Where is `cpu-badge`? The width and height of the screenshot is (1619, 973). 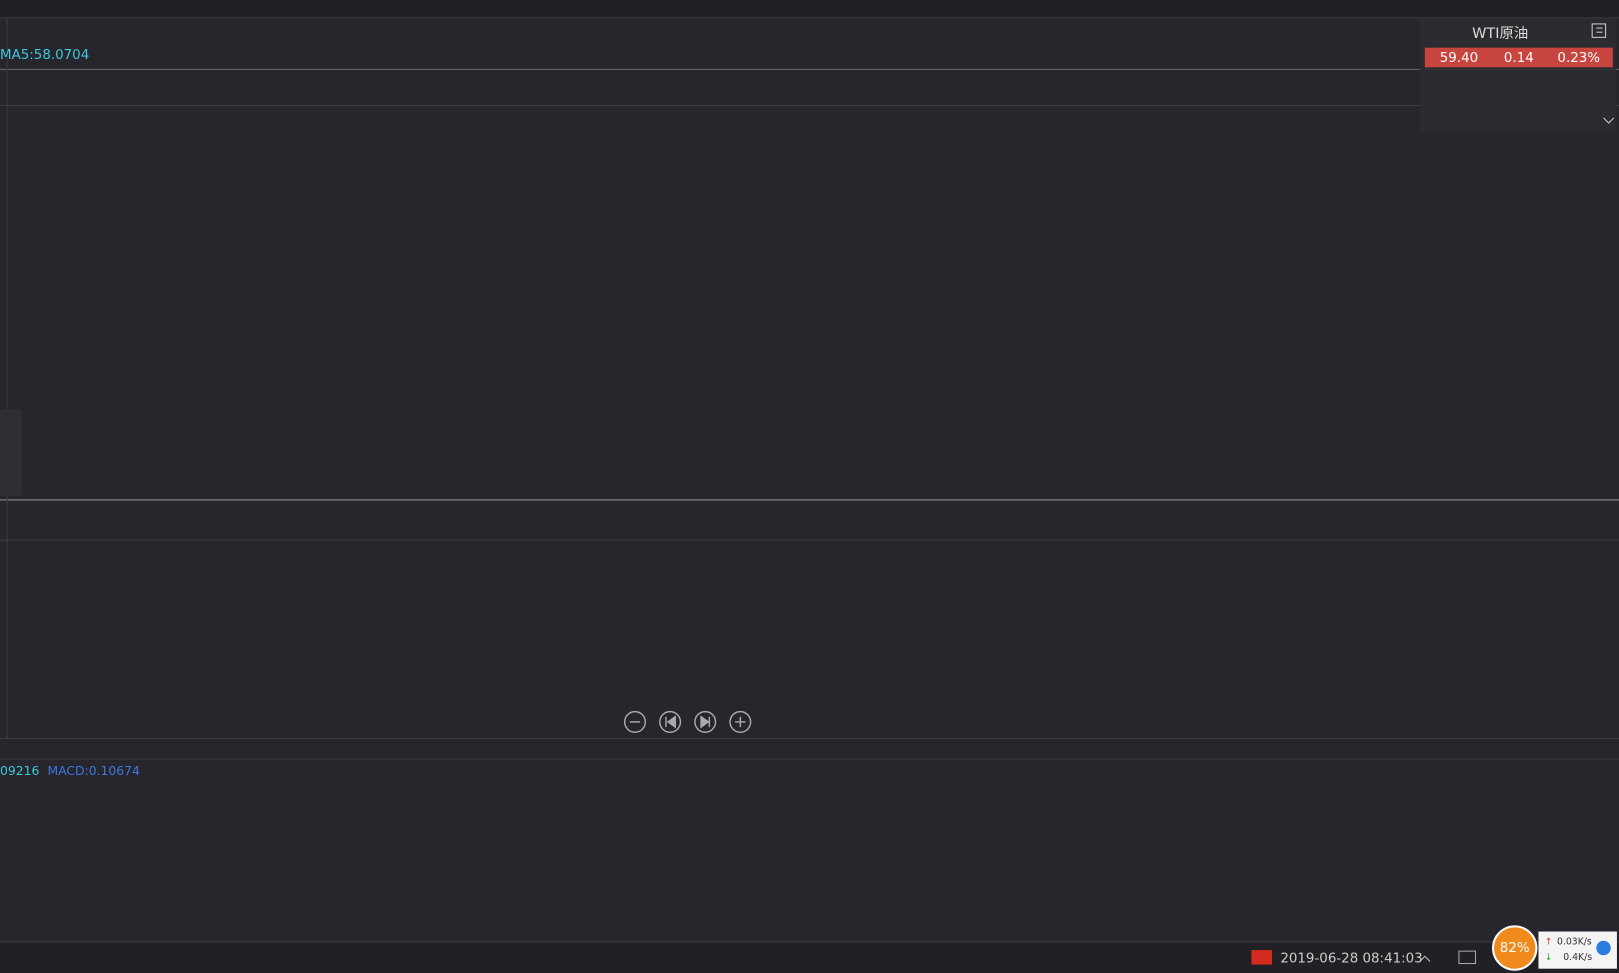
cpu-badge is located at coordinates (1514, 948).